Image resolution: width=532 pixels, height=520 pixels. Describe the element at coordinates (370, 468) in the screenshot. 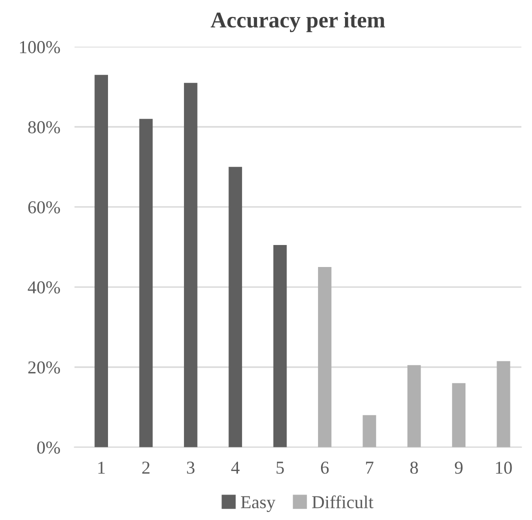

I see `x-tick-label: 7` at that location.